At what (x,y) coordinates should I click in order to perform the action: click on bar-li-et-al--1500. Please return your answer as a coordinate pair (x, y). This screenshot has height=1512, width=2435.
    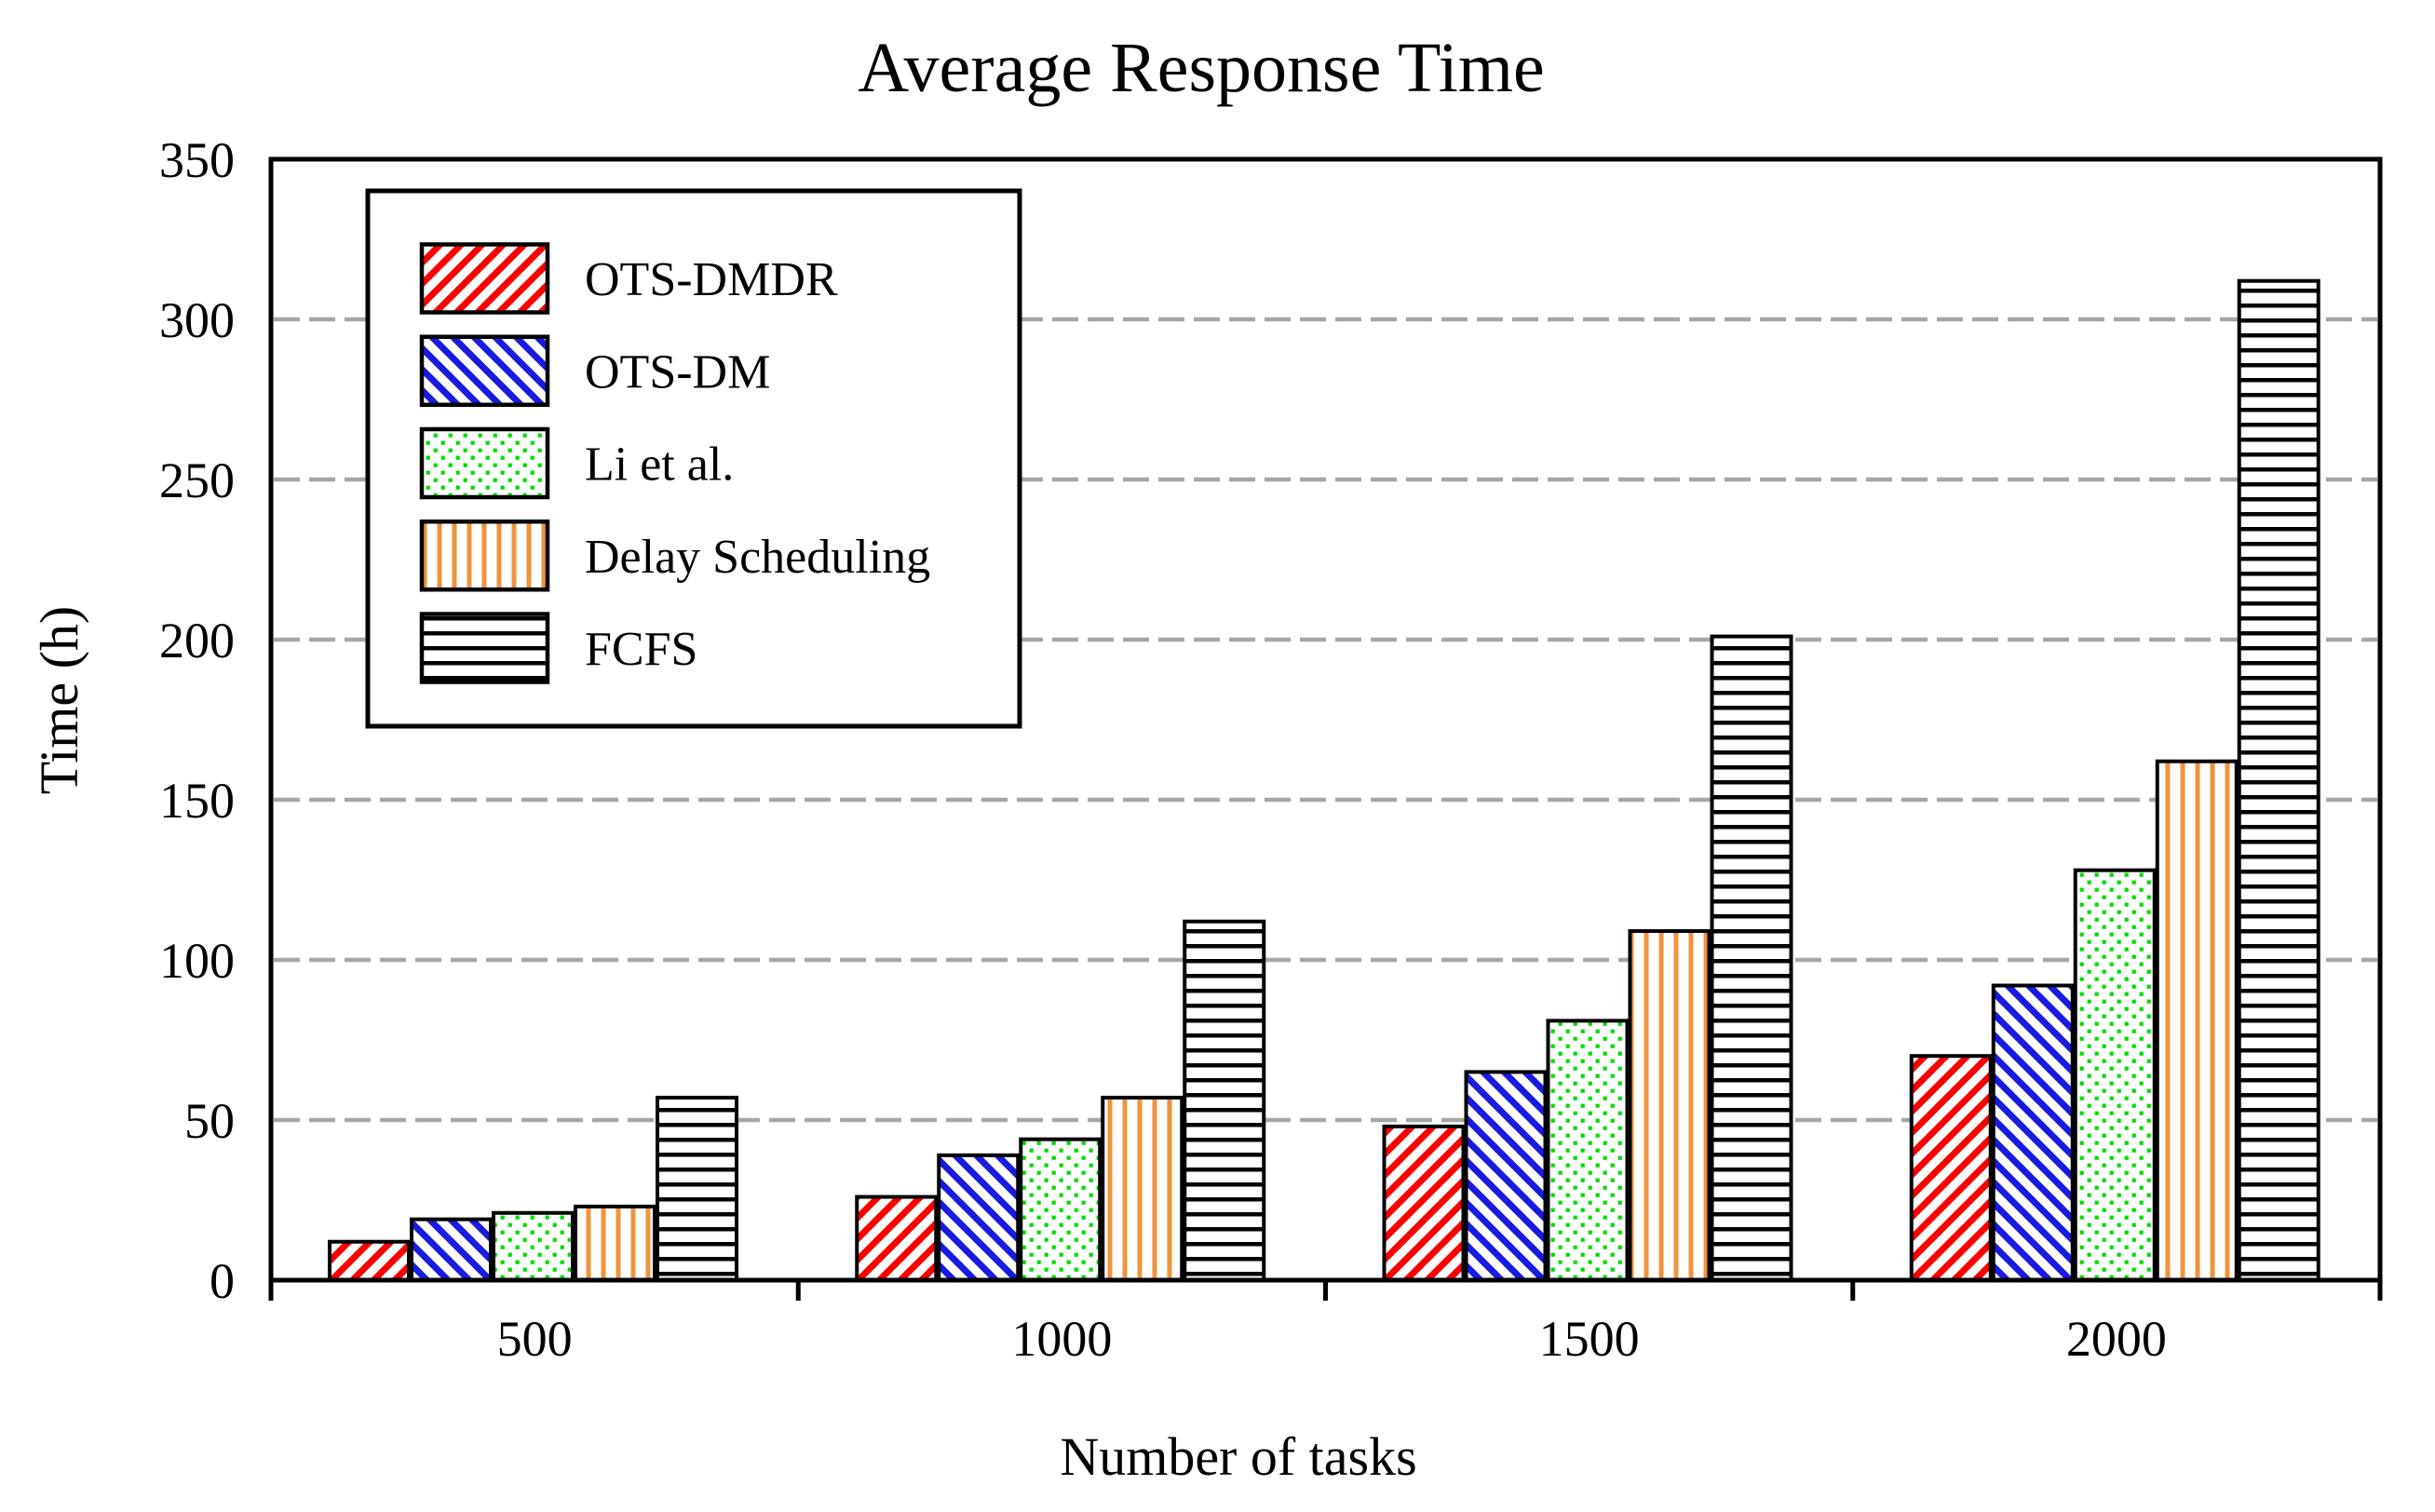
    Looking at the image, I should click on (1588, 1151).